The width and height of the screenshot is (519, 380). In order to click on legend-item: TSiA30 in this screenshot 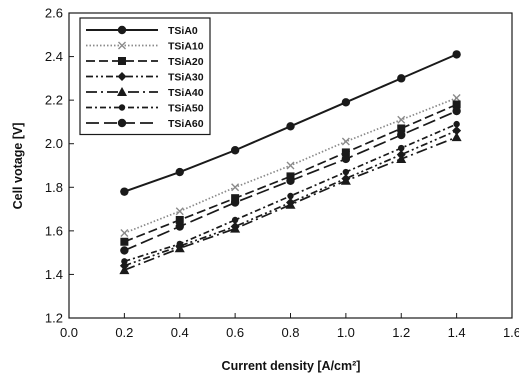, I will do `click(145, 78)`.